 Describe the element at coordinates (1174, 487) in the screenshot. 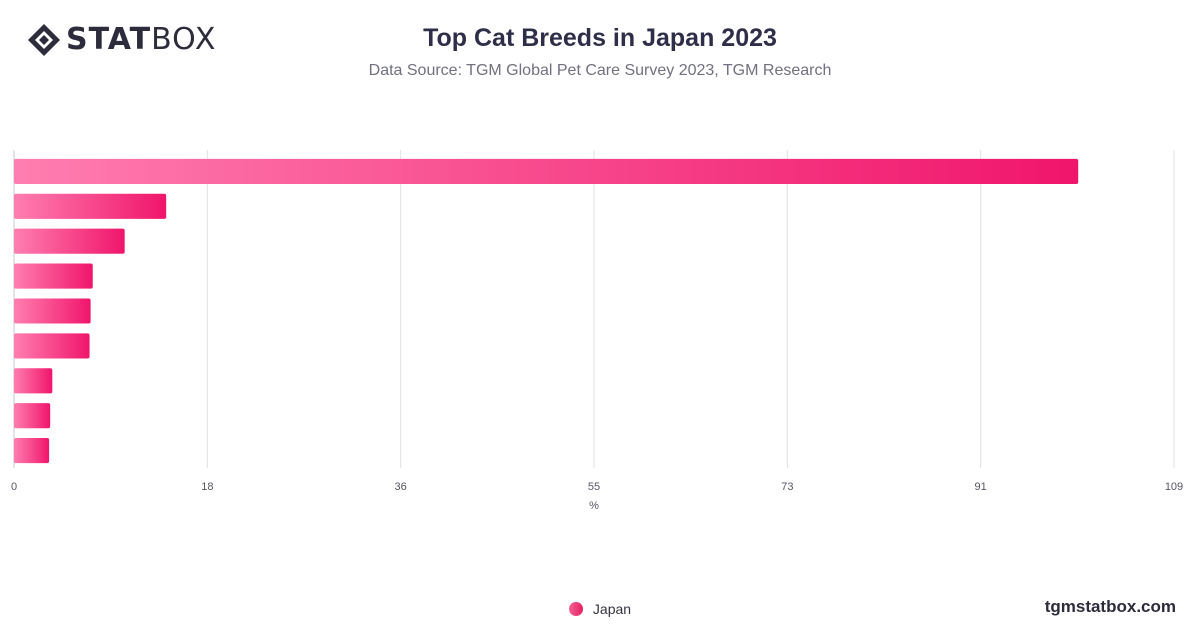

I see `x-tick-label: 109` at that location.